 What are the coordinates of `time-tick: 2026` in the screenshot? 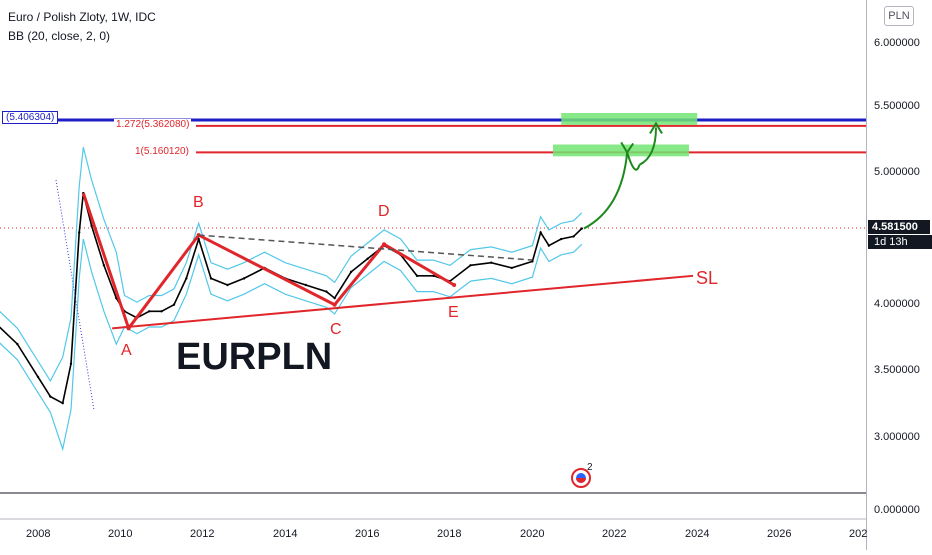 It's located at (779, 534).